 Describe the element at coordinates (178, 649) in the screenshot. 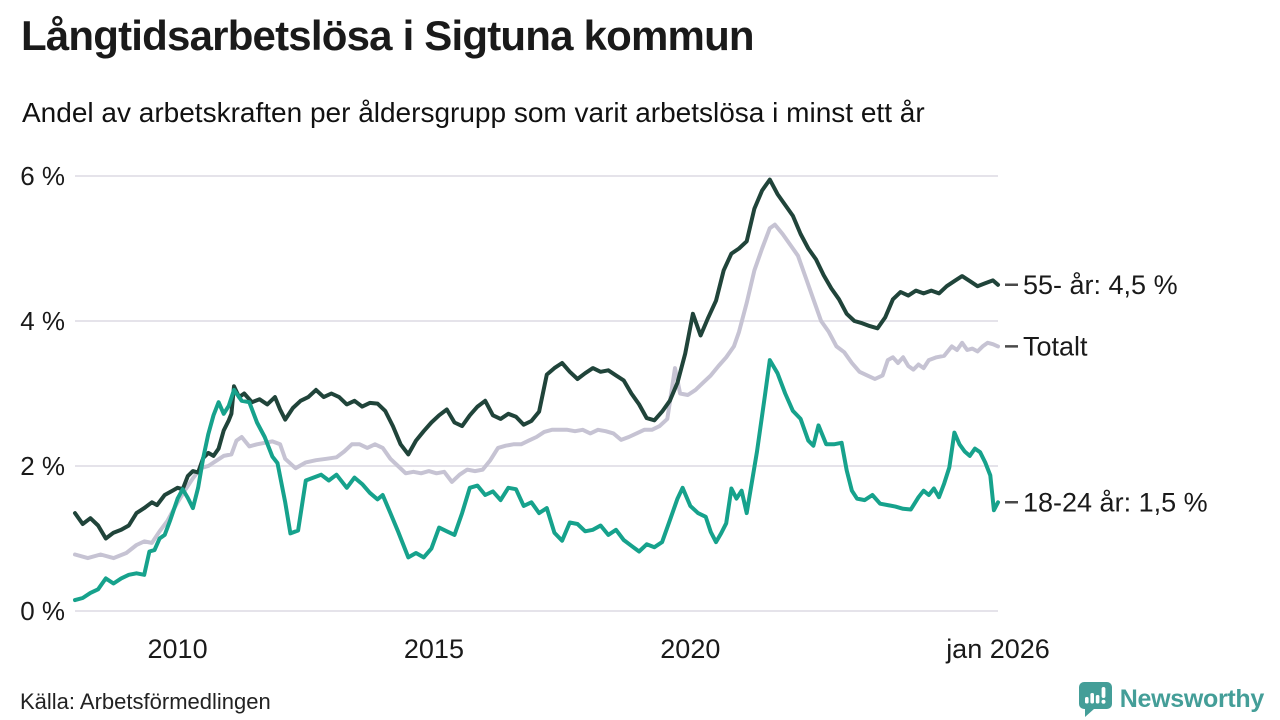

I see `x-tick-label: 2010` at that location.